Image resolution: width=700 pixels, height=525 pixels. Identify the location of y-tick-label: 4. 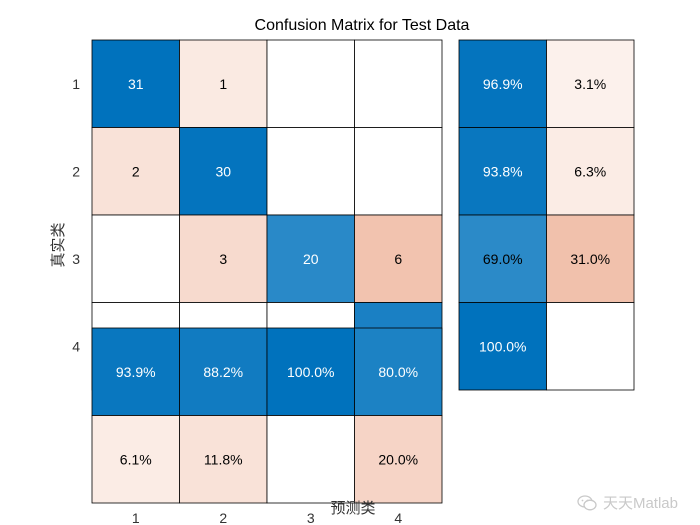
(76, 346).